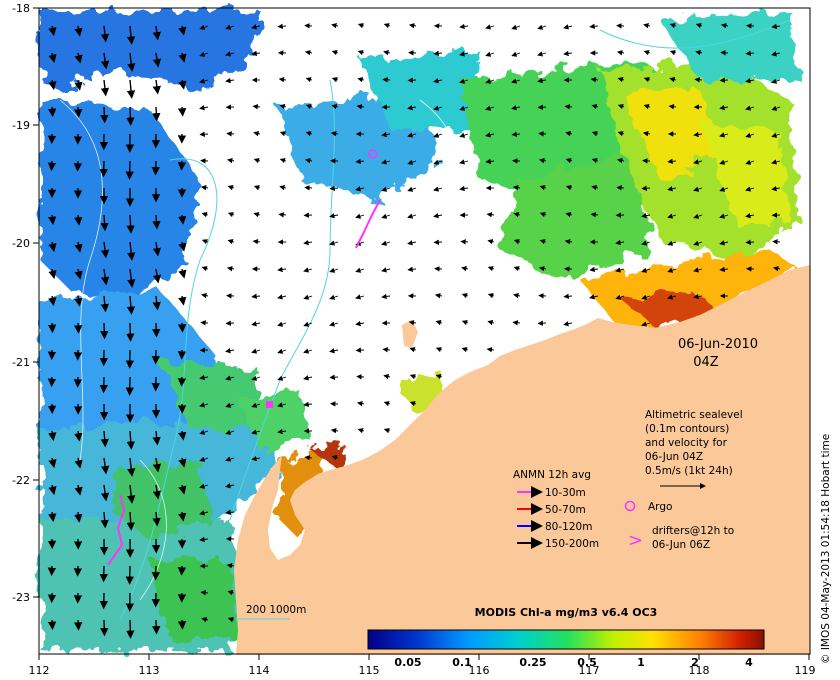  What do you see at coordinates (565, 493) in the screenshot?
I see `anmn-legend-item: 10-30m` at bounding box center [565, 493].